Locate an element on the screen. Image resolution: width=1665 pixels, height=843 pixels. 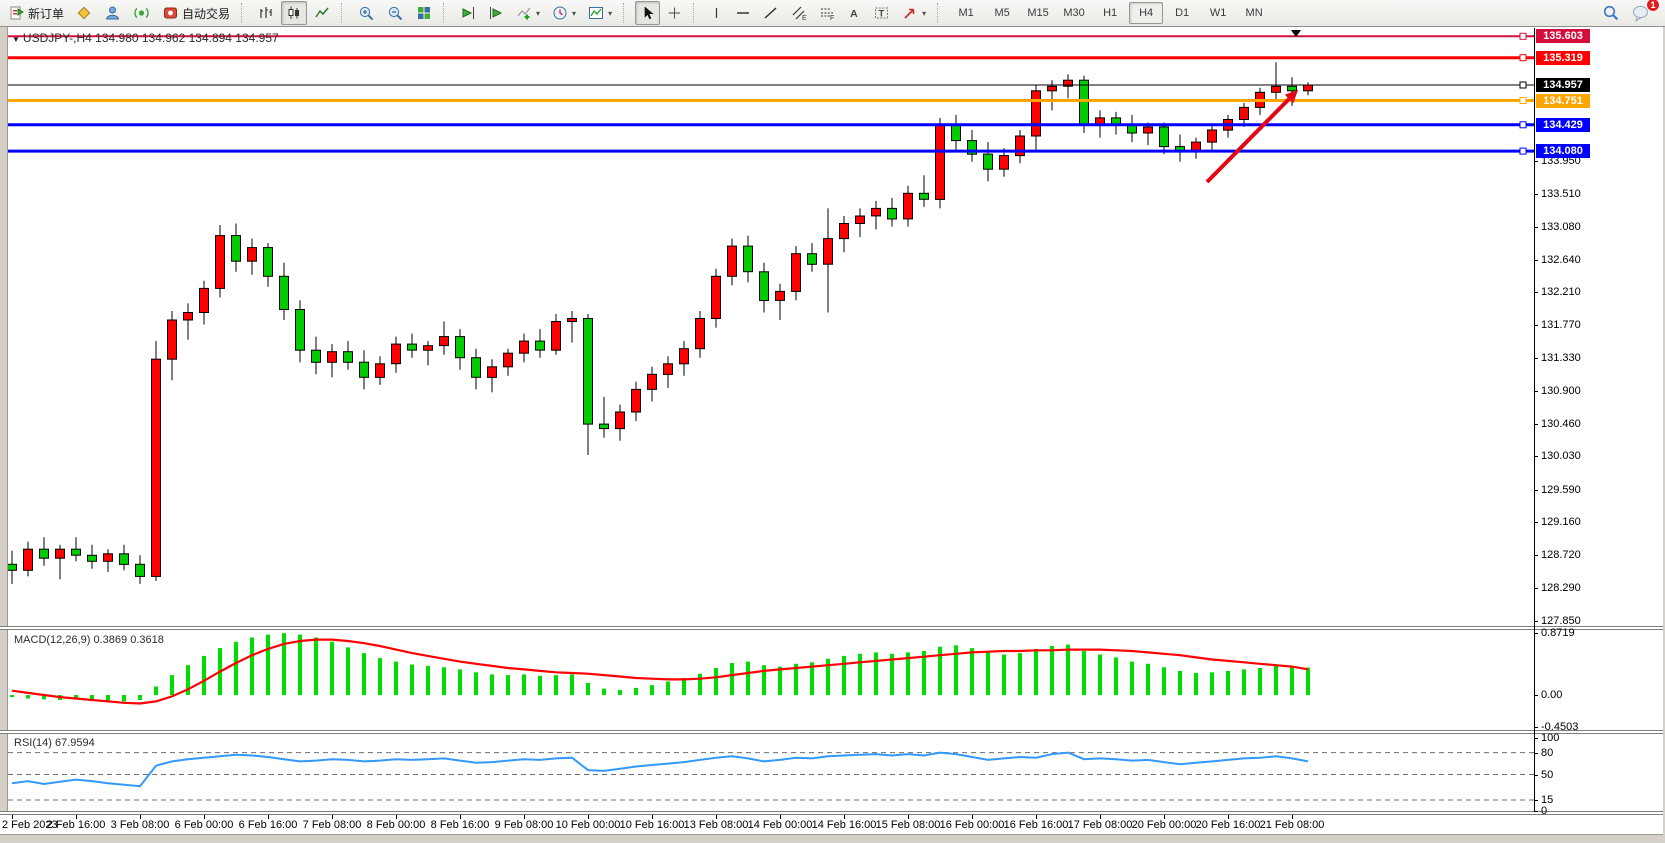
toolbar-separator is located at coordinates (344, 13).